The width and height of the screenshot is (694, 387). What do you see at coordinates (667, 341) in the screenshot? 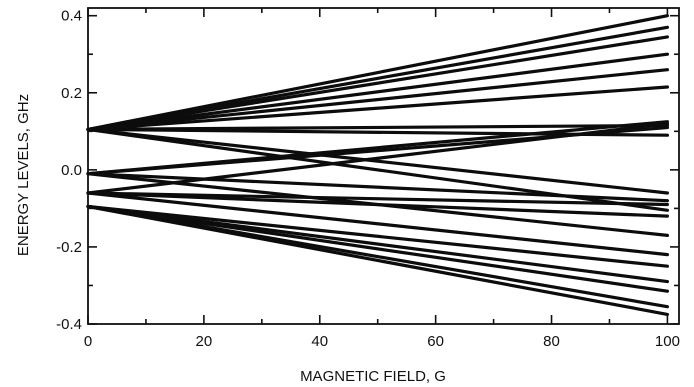
I see `x-tick-label: 100` at bounding box center [667, 341].